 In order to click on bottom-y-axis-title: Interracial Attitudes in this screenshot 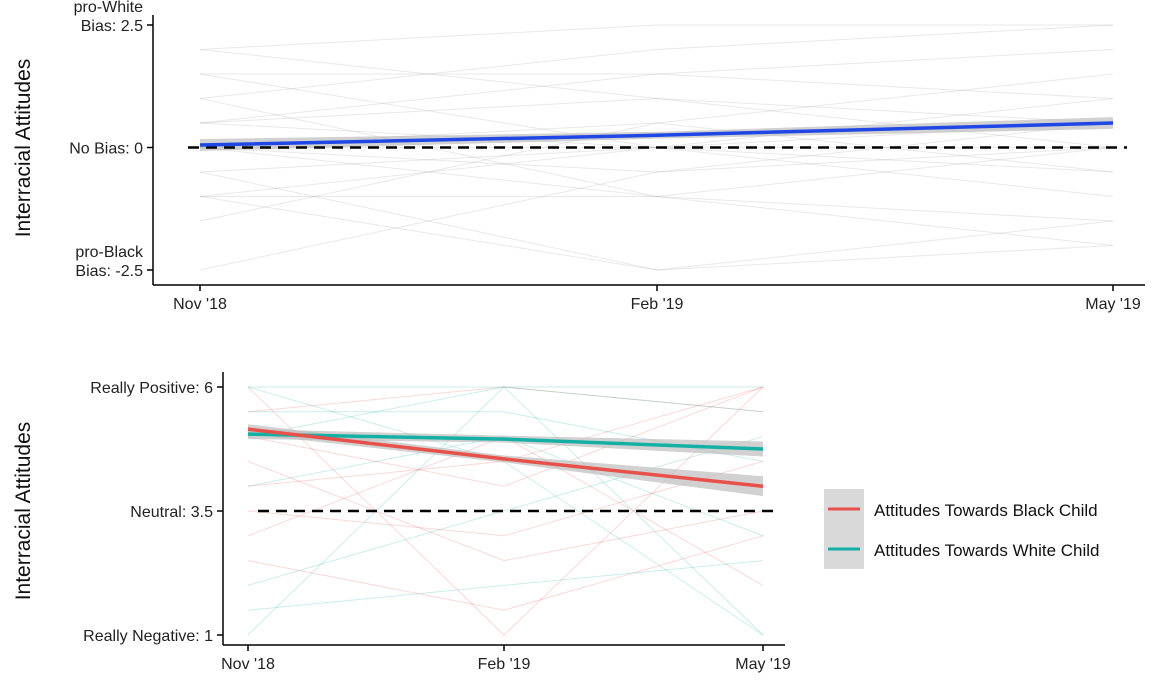, I will do `click(23, 511)`.